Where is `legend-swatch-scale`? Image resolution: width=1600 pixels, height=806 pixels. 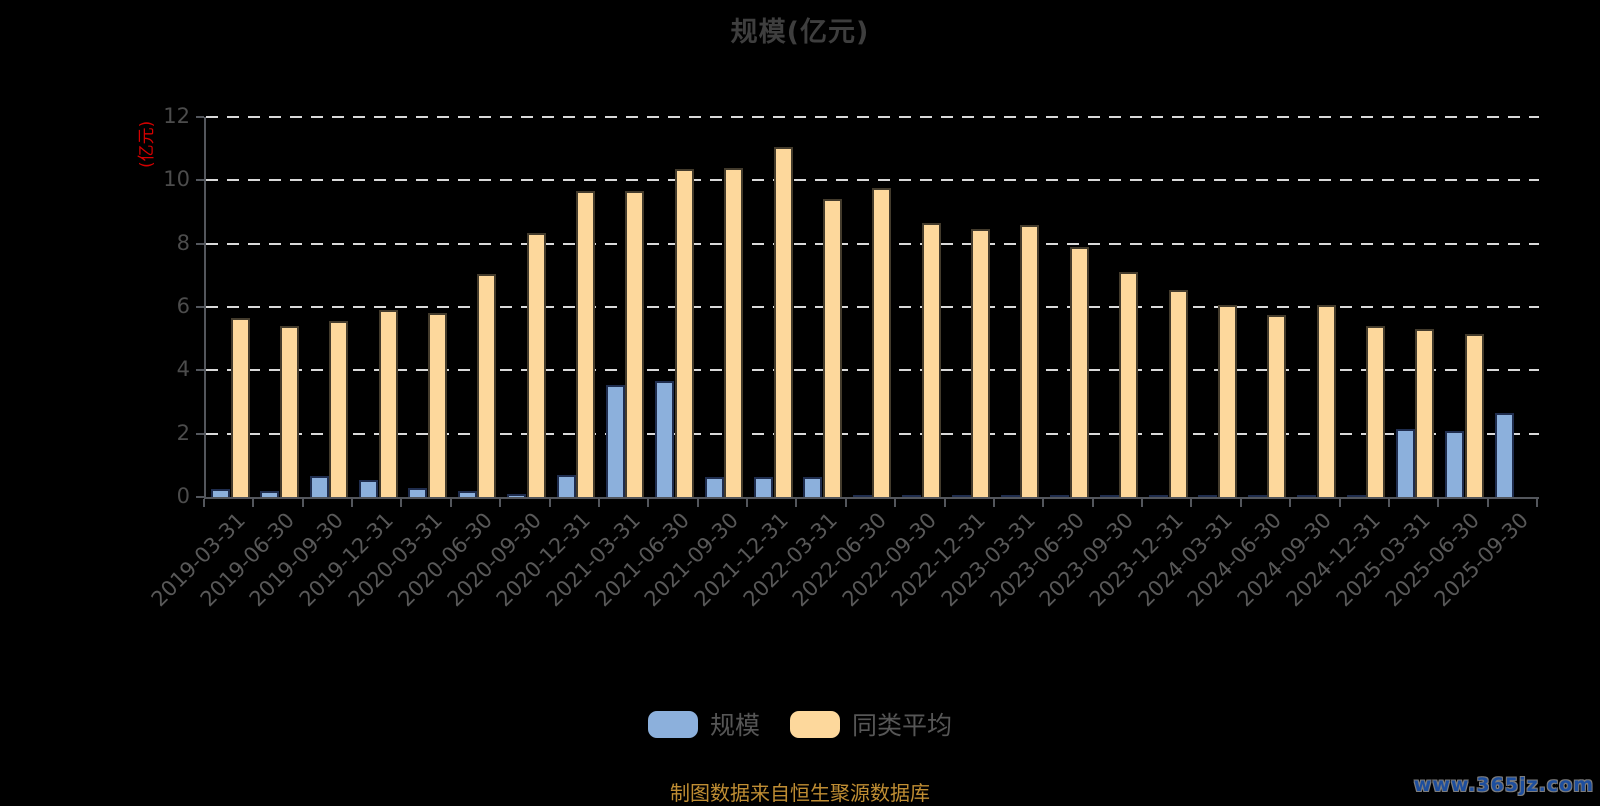
legend-swatch-scale is located at coordinates (672, 724).